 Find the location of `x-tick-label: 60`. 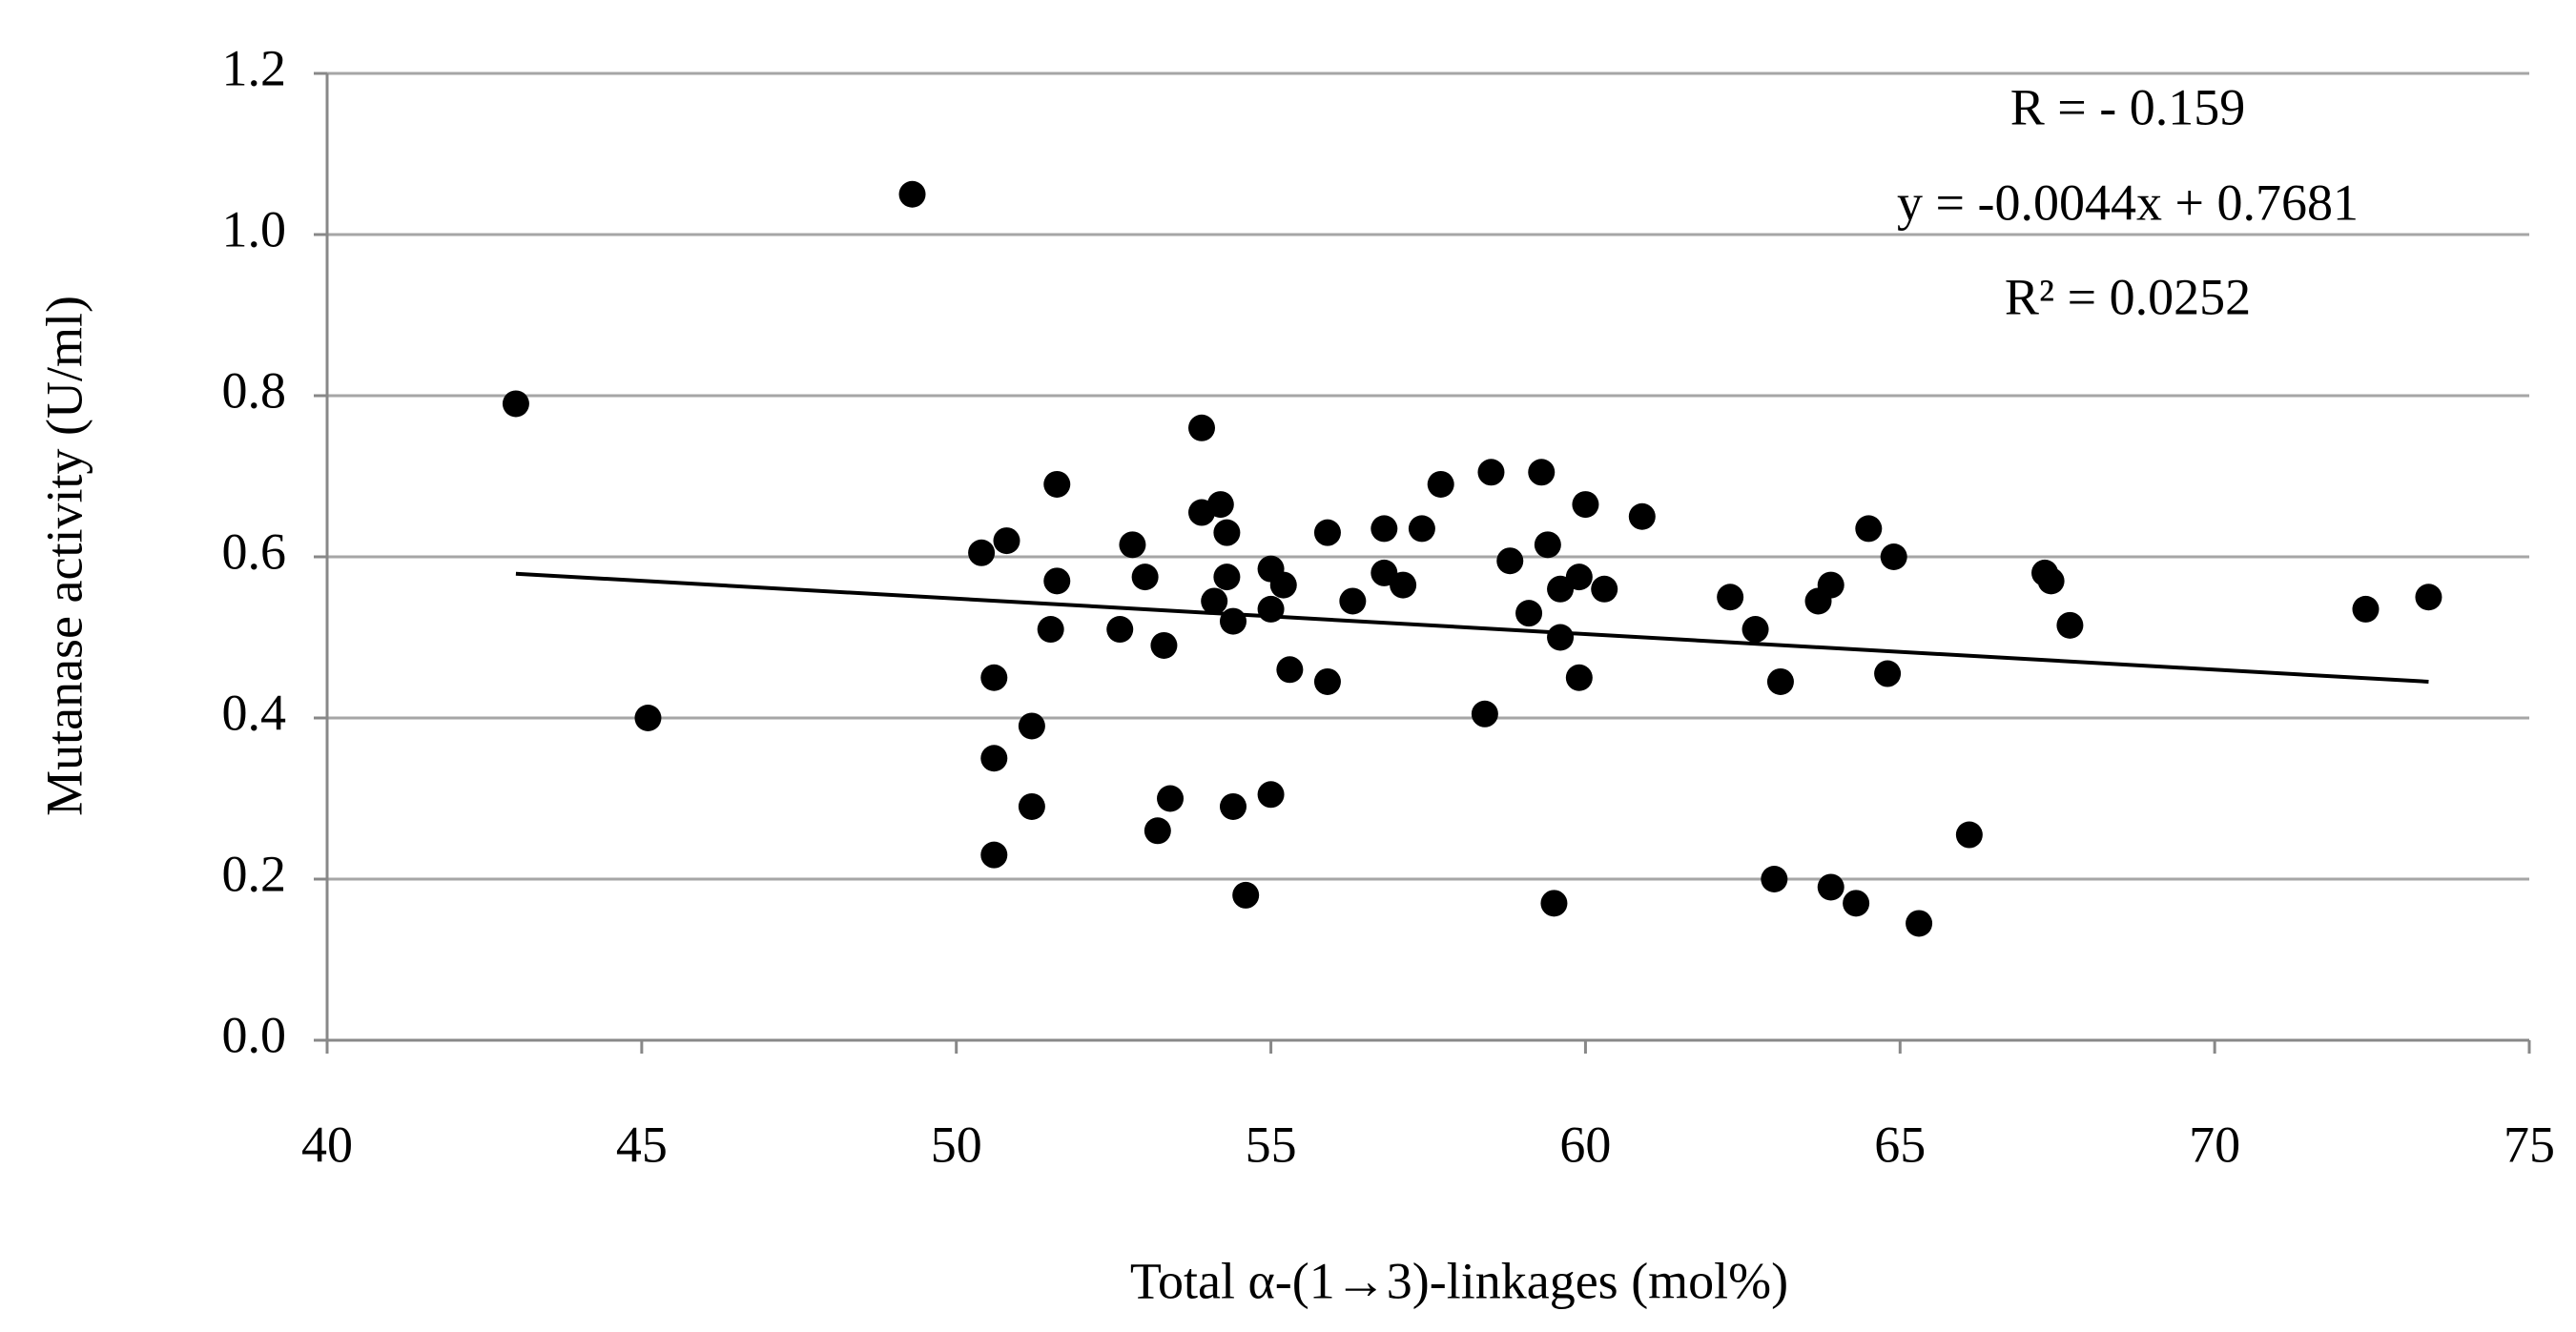

x-tick-label: 60 is located at coordinates (1585, 1144).